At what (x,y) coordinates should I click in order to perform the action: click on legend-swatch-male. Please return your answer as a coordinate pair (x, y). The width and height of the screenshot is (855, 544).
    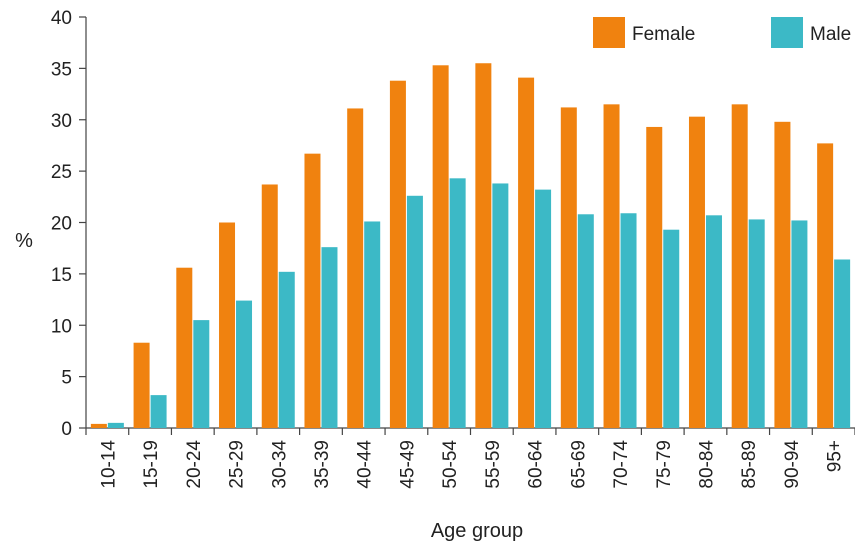
    Looking at the image, I should click on (787, 32).